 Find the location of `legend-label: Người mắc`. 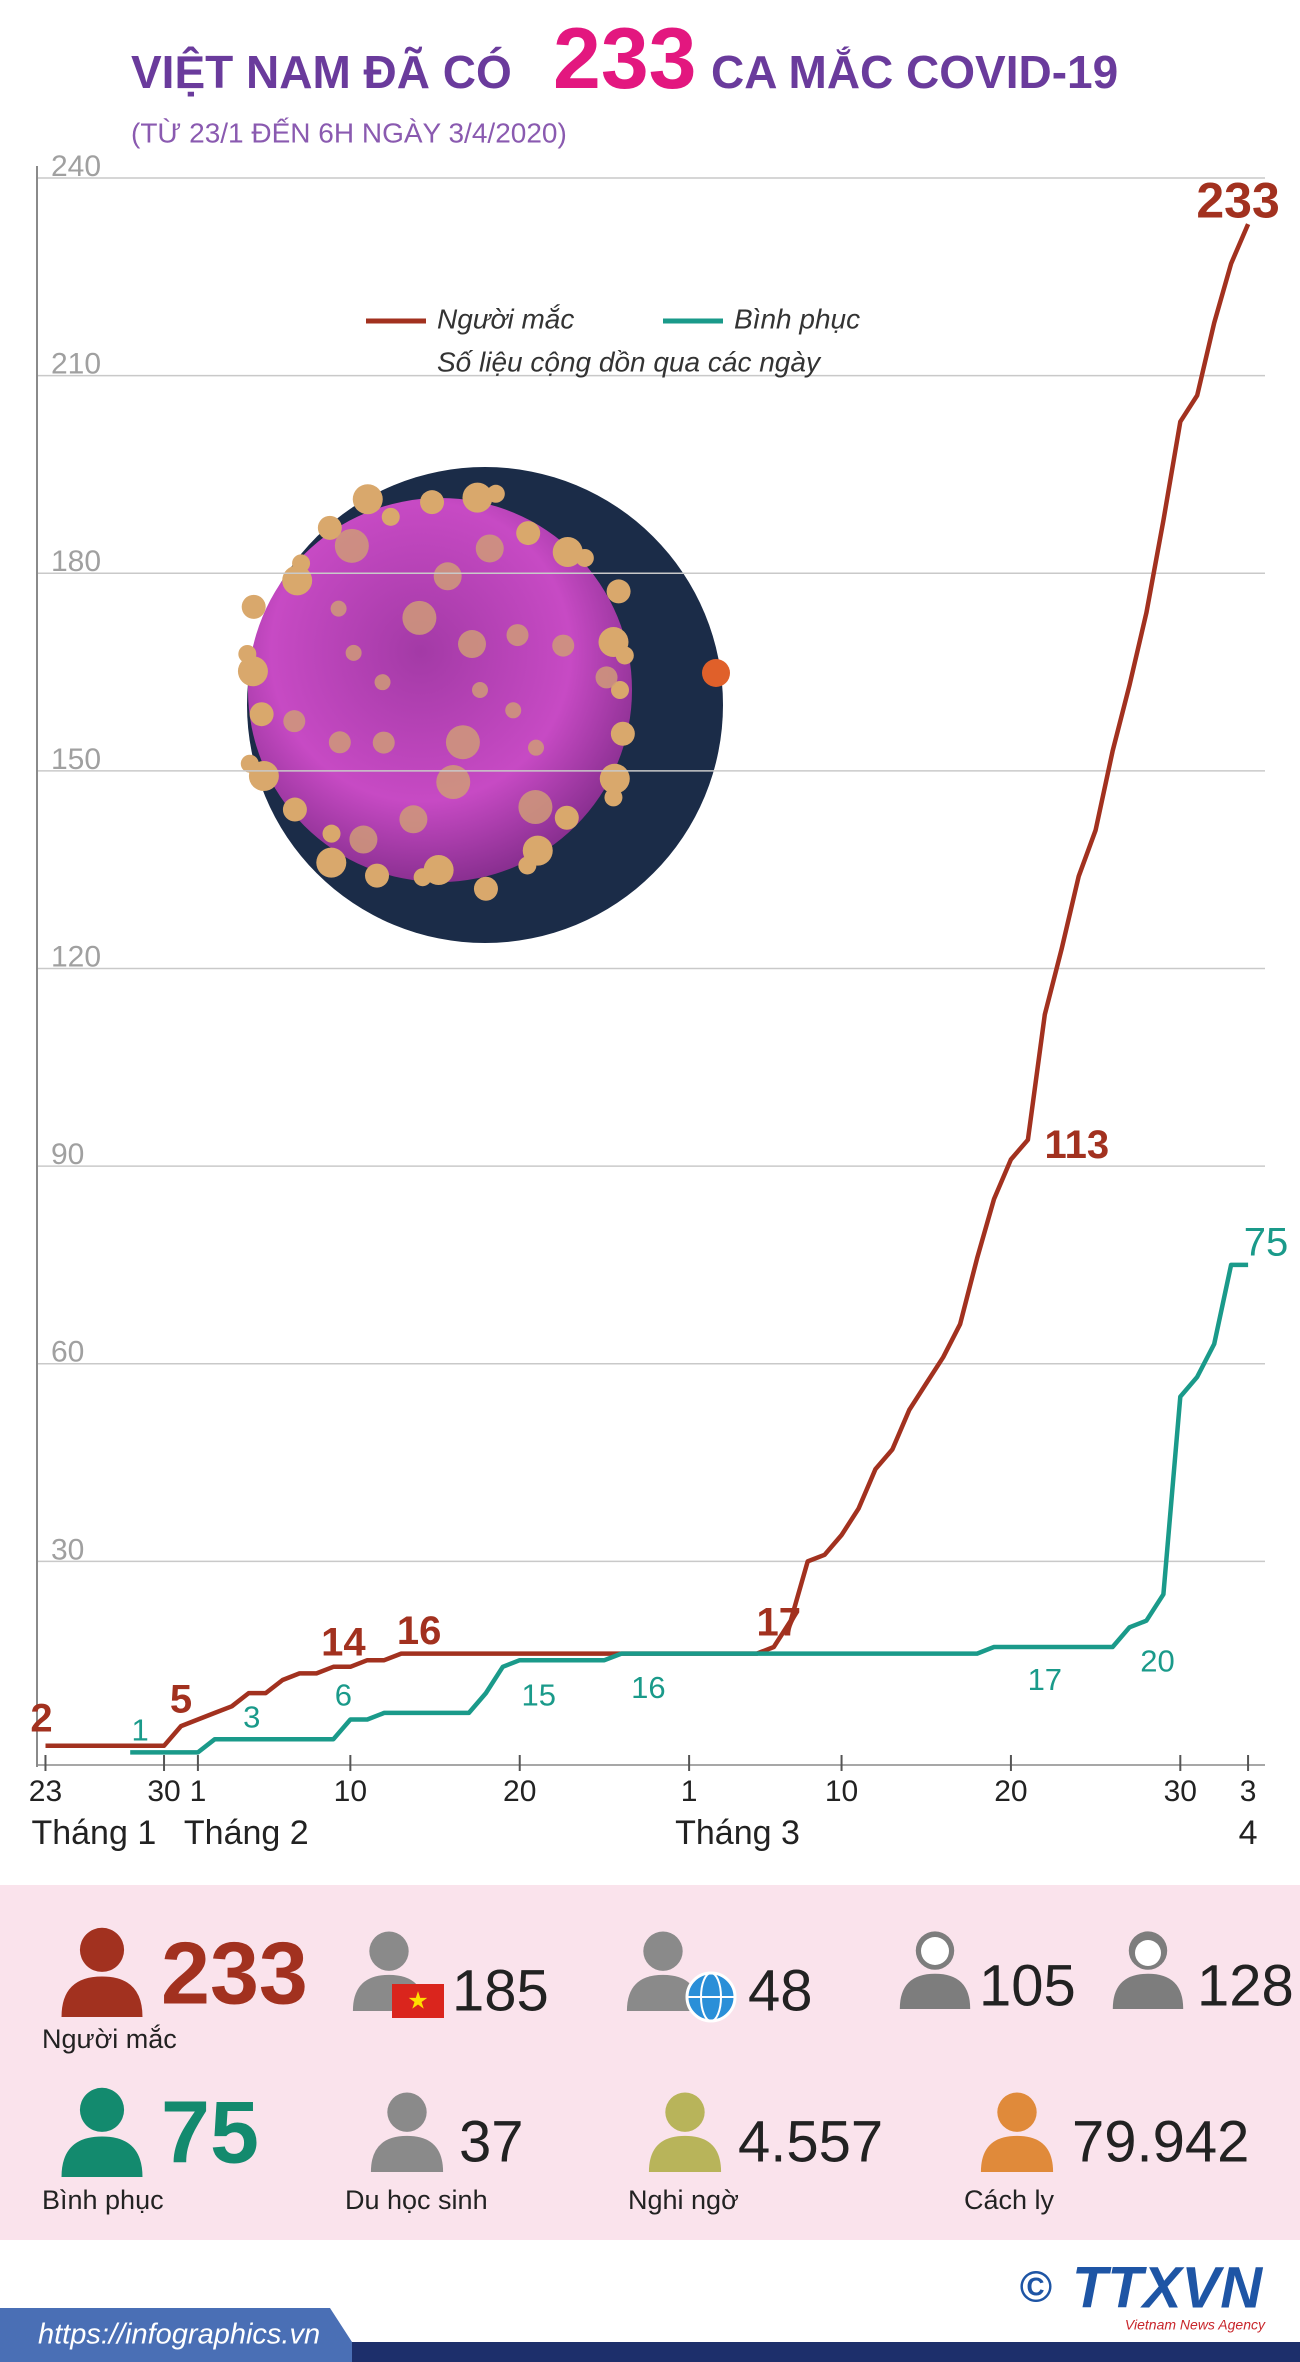

legend-label: Người mắc is located at coordinates (505, 318).